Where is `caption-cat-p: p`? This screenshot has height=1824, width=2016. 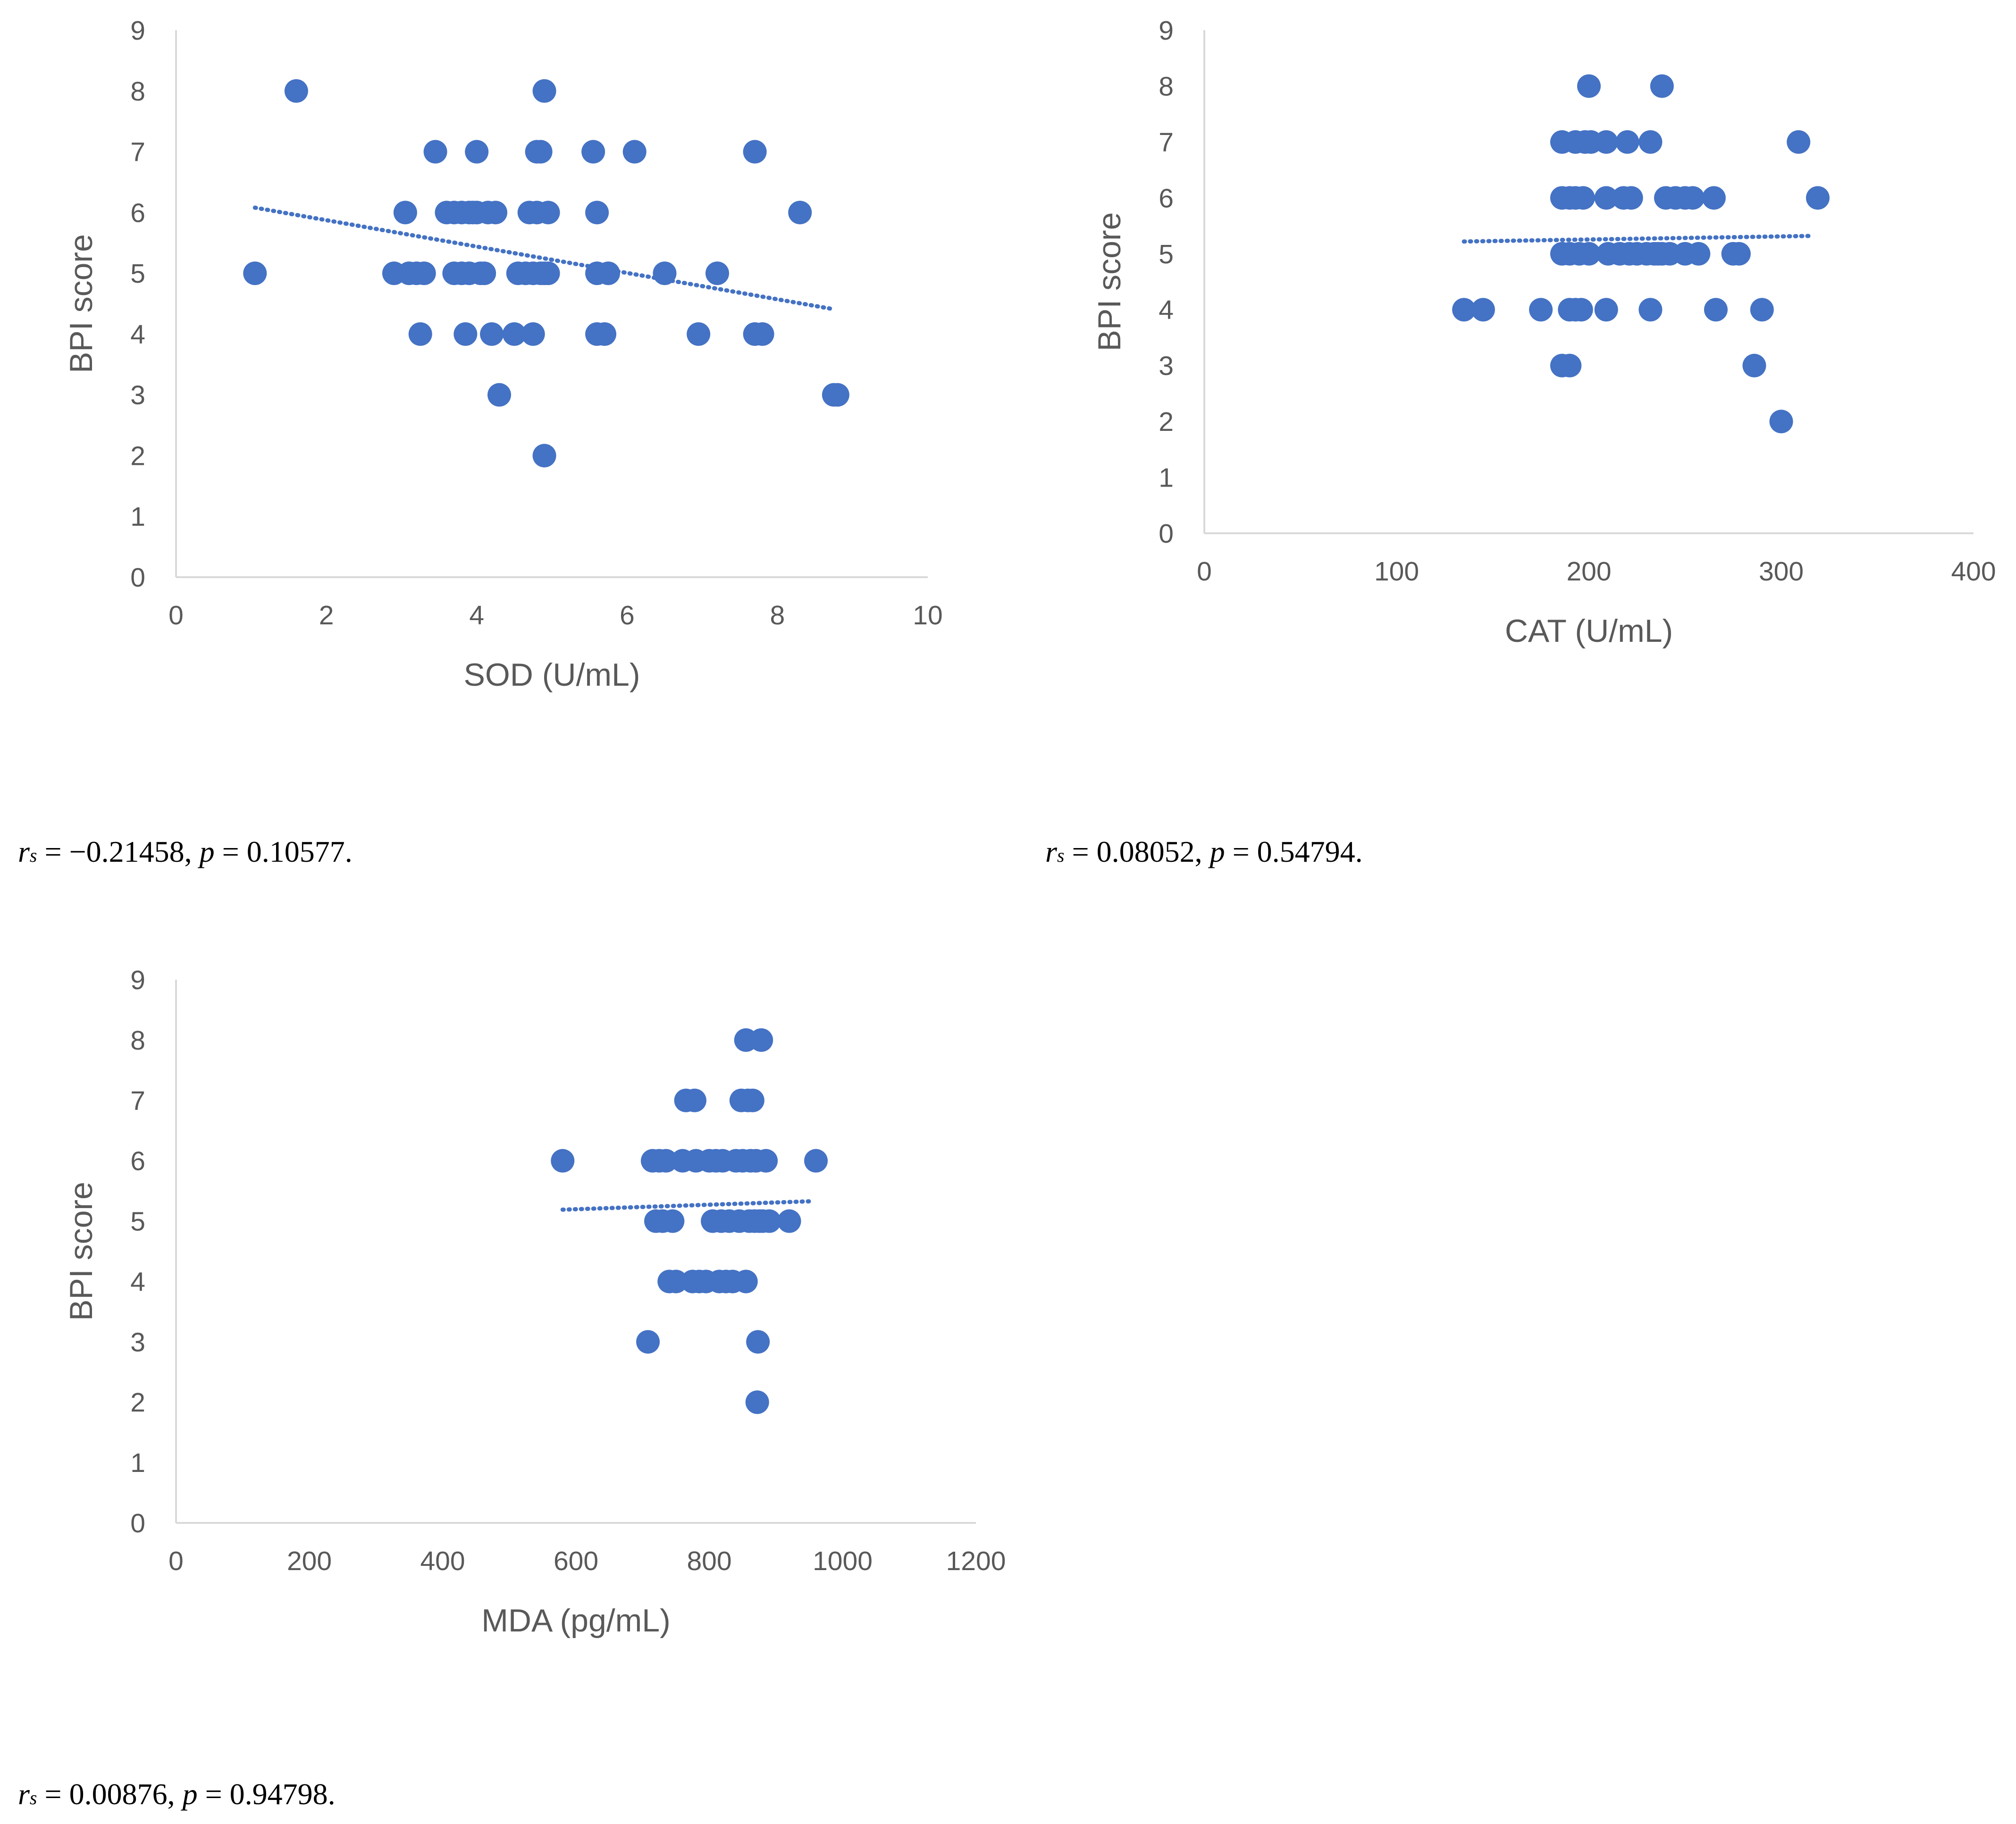 caption-cat-p: p is located at coordinates (1217, 851).